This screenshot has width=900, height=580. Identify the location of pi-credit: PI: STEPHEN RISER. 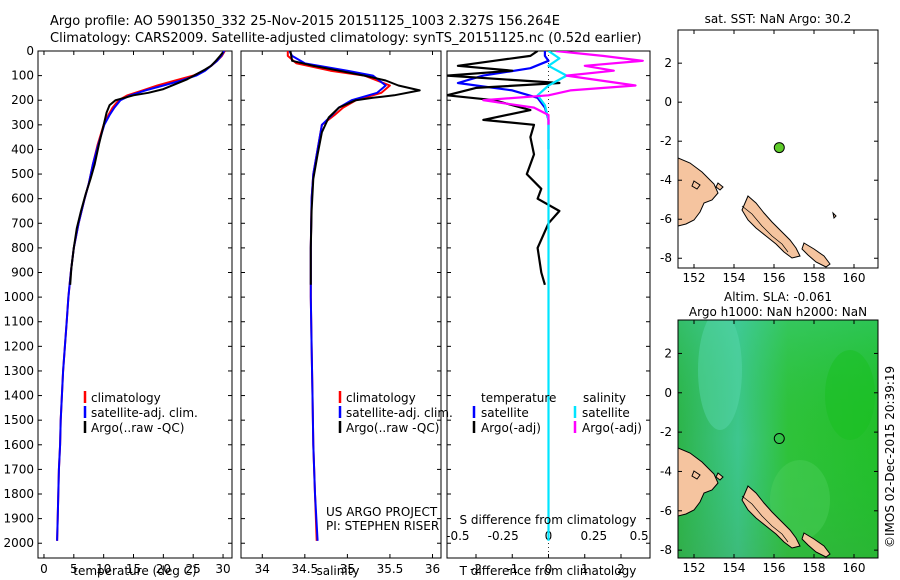
(382, 526).